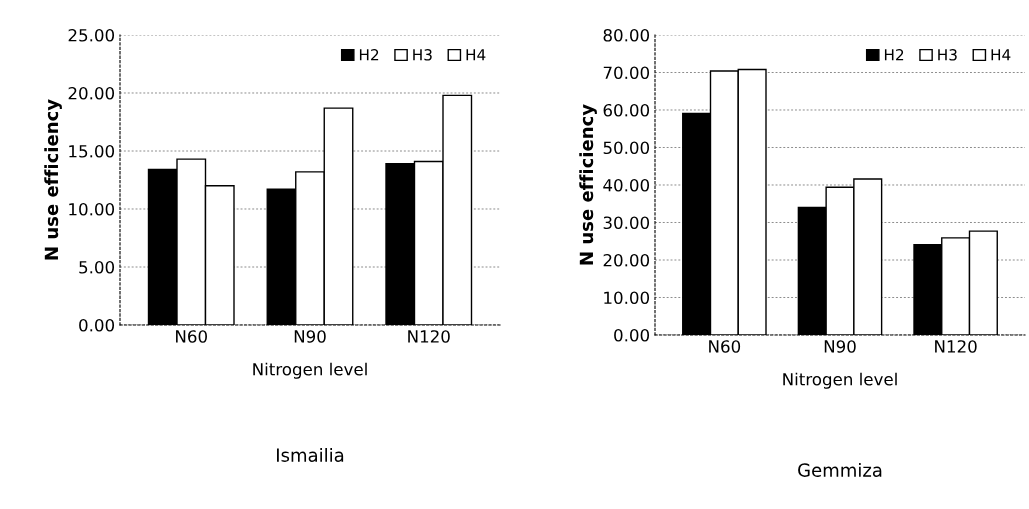  Describe the element at coordinates (626, 73) in the screenshot. I see `y-tick-label: 70.00` at that location.